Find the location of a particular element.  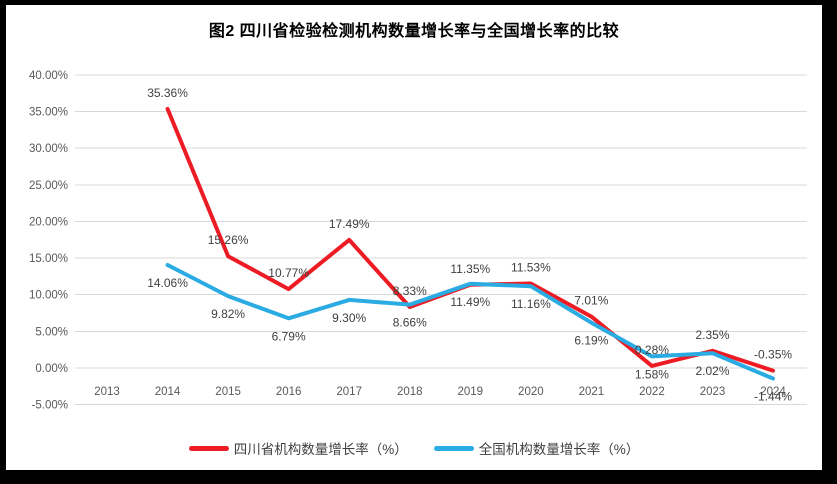

legend-line-swatch-red is located at coordinates (208, 448).